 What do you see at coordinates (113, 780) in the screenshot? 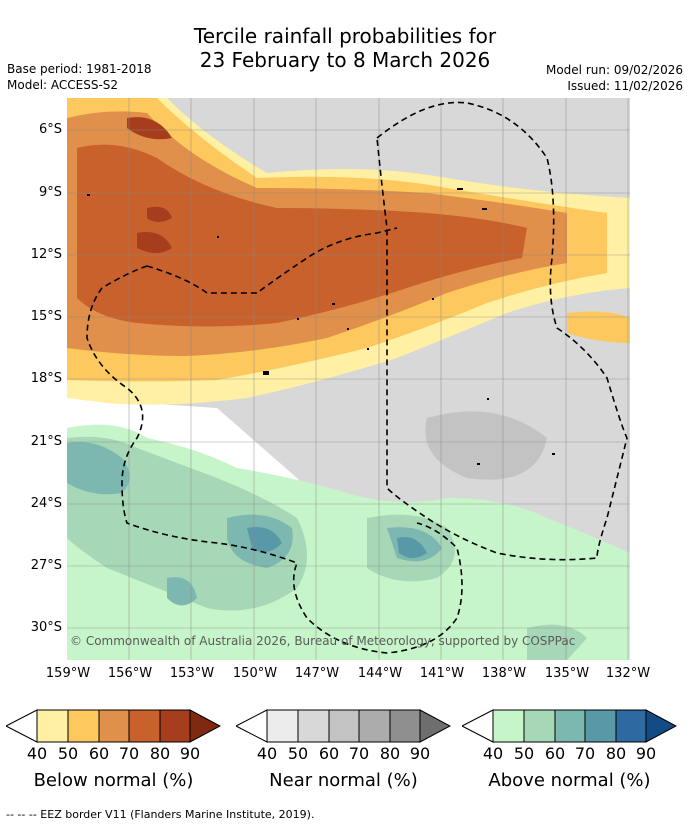
I see `legend-below-title: Below normal (%)` at bounding box center [113, 780].